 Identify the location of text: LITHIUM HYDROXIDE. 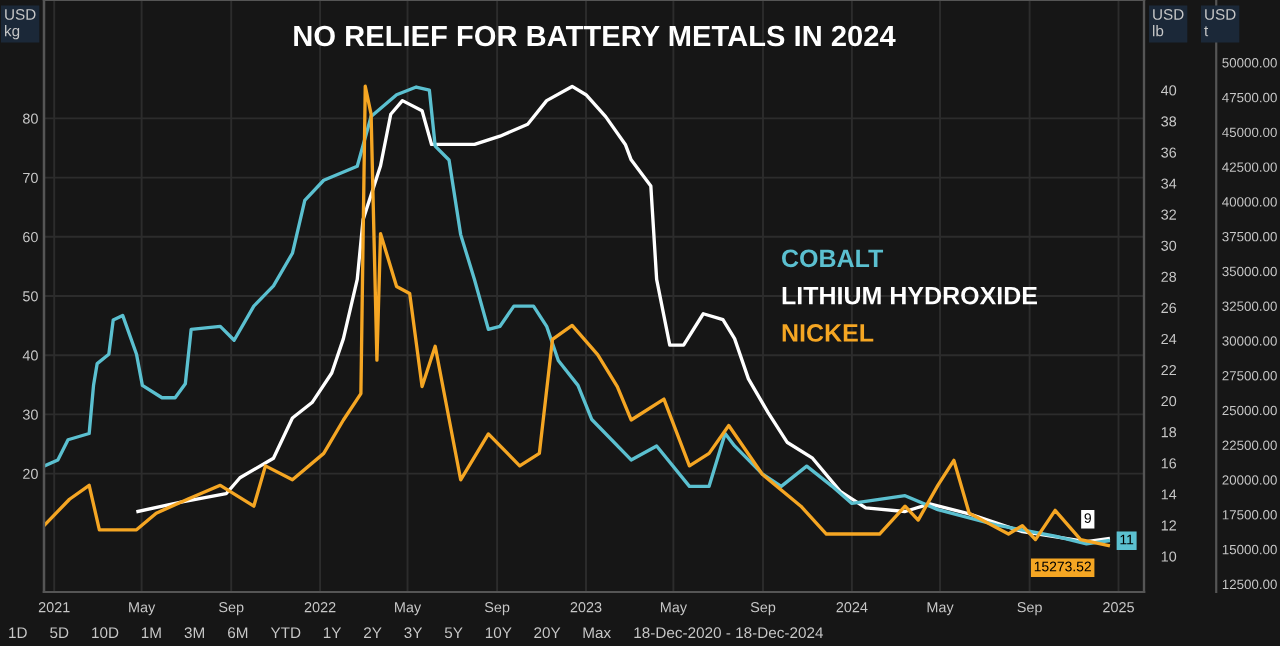
(909, 295).